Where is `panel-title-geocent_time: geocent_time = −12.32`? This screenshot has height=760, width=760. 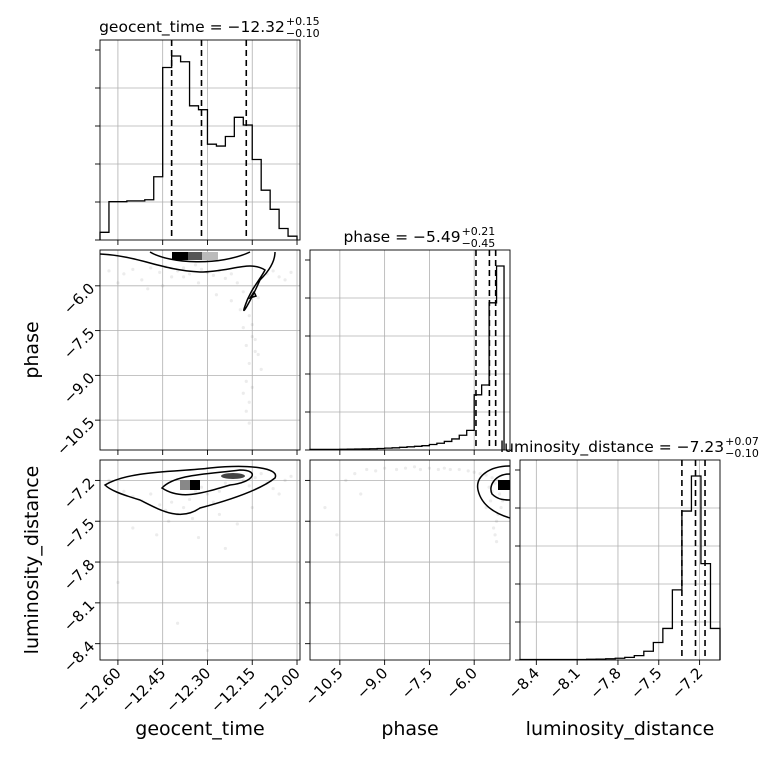 panel-title-geocent_time: geocent_time = −12.32 is located at coordinates (192, 27).